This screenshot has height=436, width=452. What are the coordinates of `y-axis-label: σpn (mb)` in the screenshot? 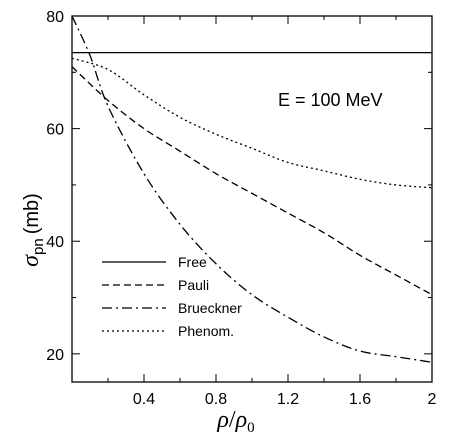 It's located at (32, 230).